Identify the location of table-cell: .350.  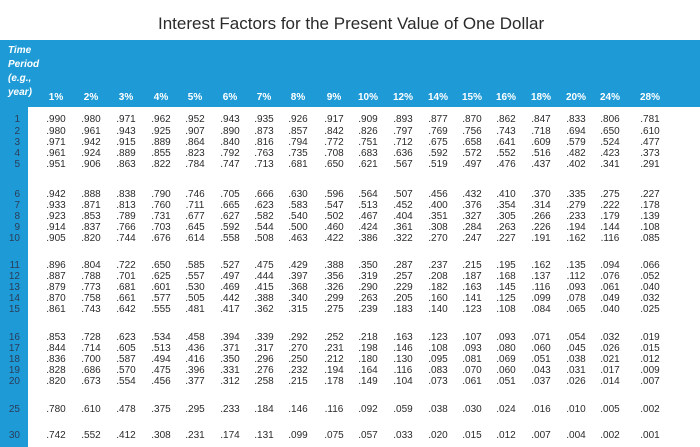
(368, 265).